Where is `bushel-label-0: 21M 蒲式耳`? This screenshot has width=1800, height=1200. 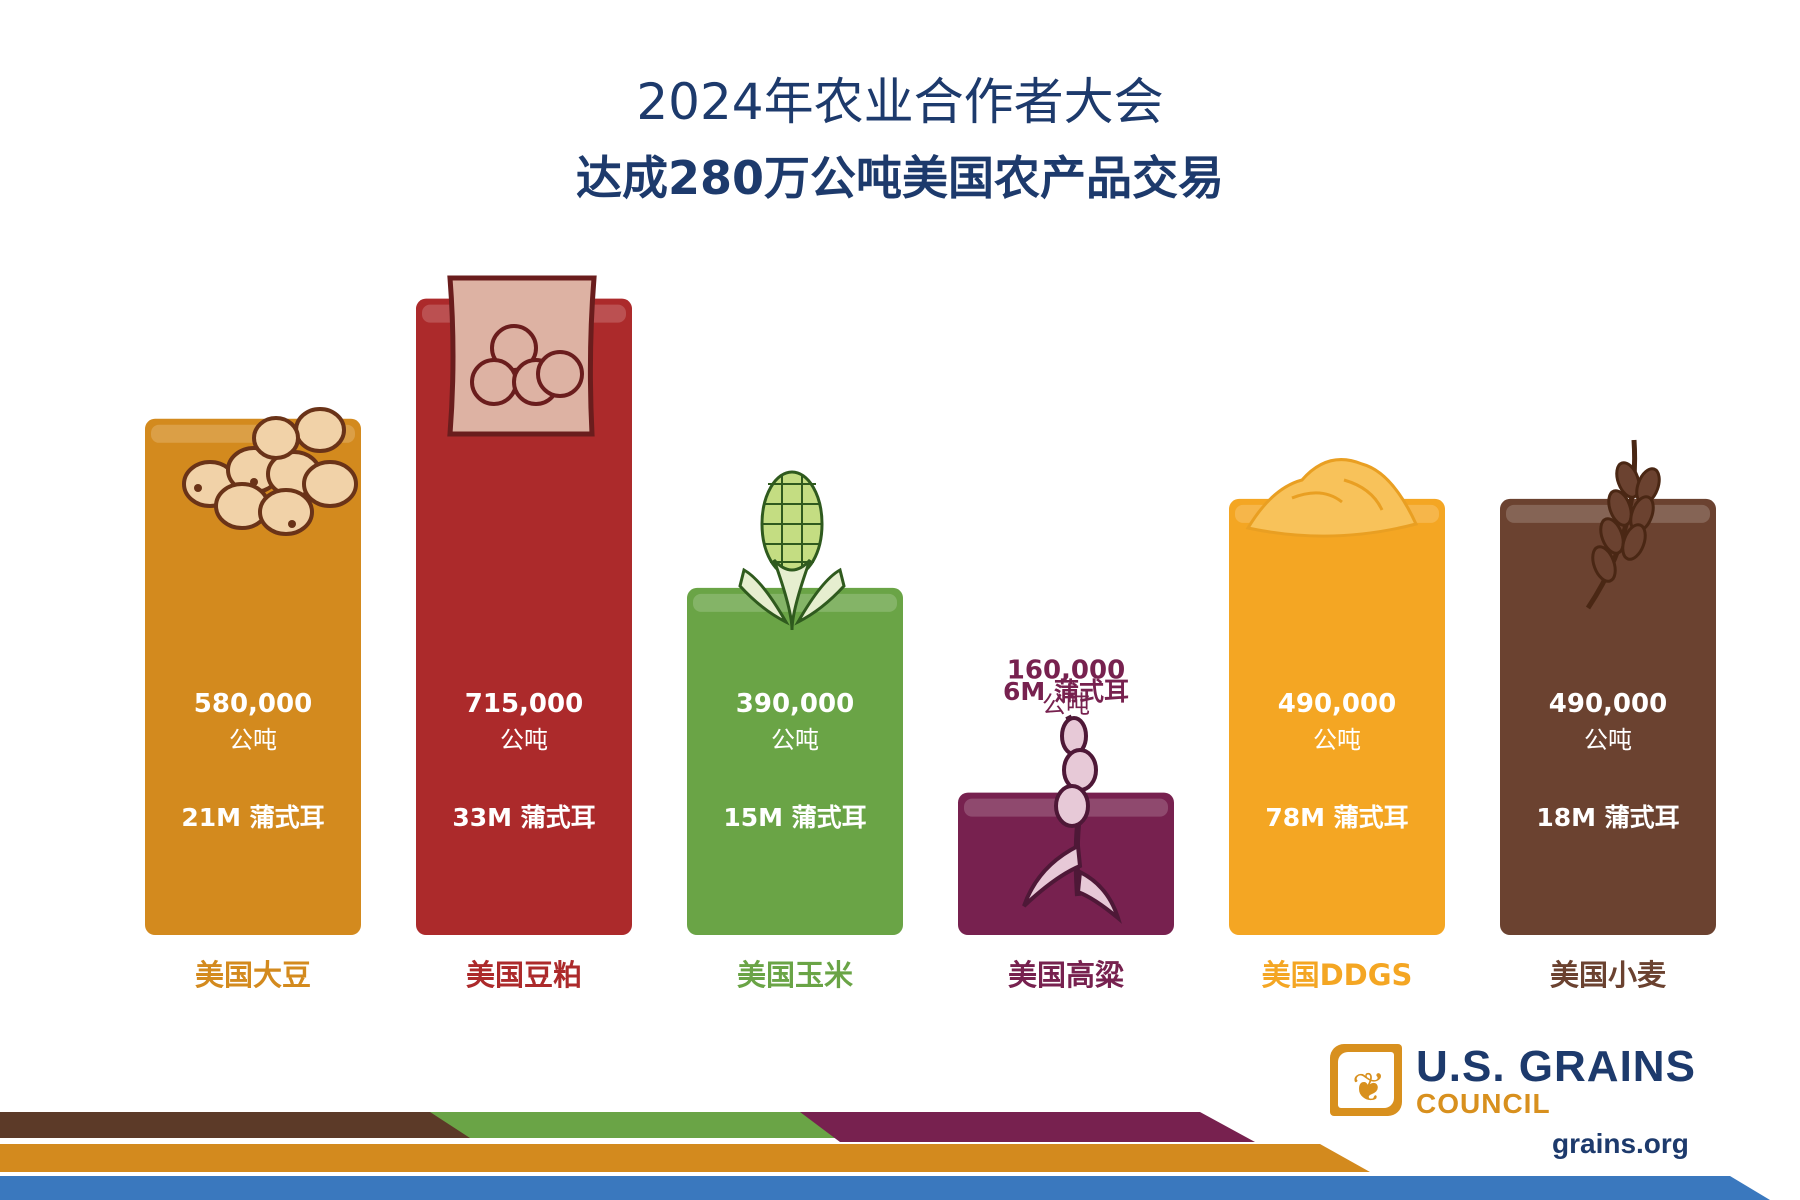 bushel-label-0: 21M 蒲式耳 is located at coordinates (252, 817).